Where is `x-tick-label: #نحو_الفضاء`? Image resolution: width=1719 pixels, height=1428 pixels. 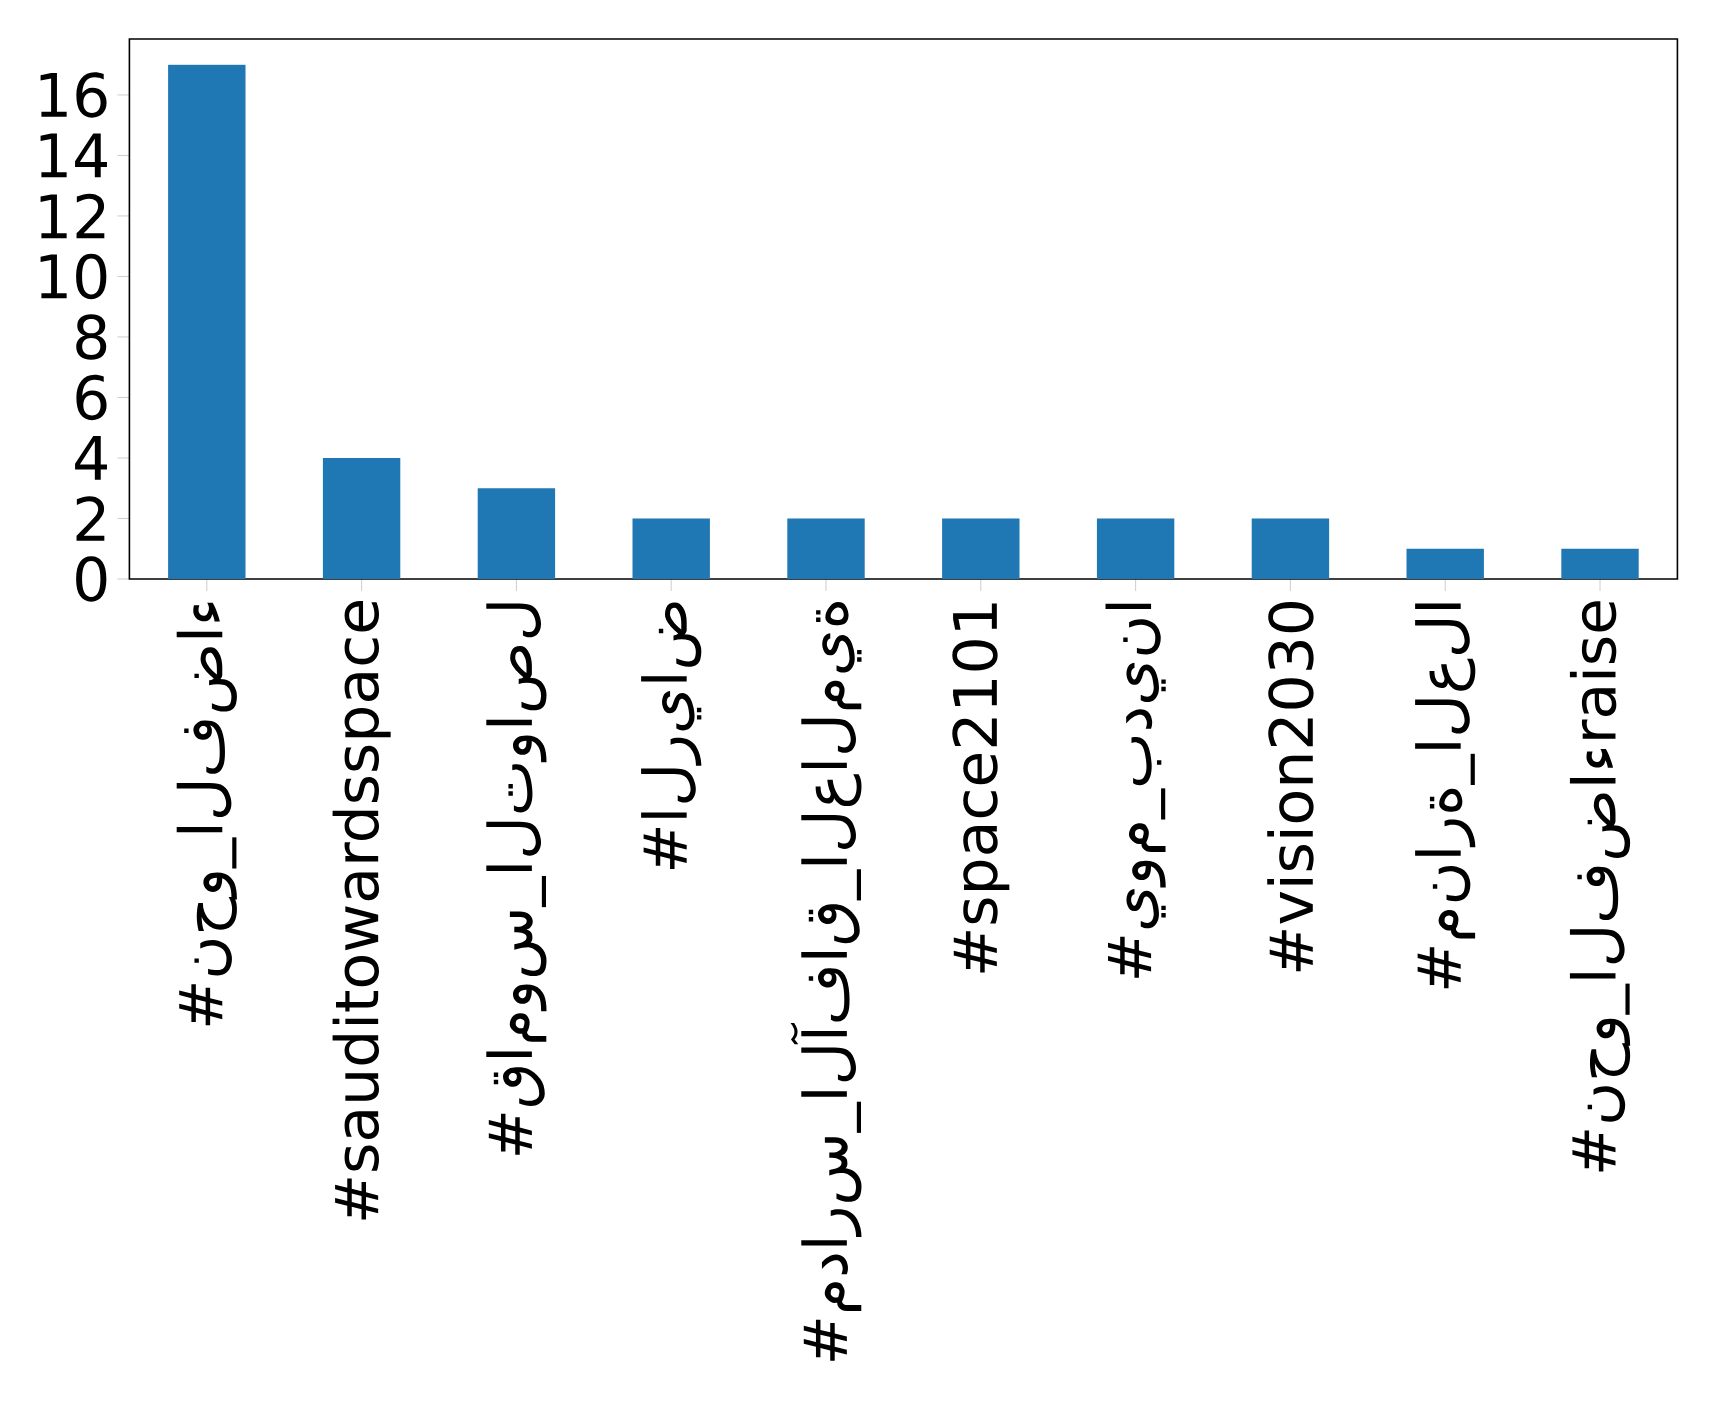
x-tick-label: #نحو_الفضاء is located at coordinates (206, 814).